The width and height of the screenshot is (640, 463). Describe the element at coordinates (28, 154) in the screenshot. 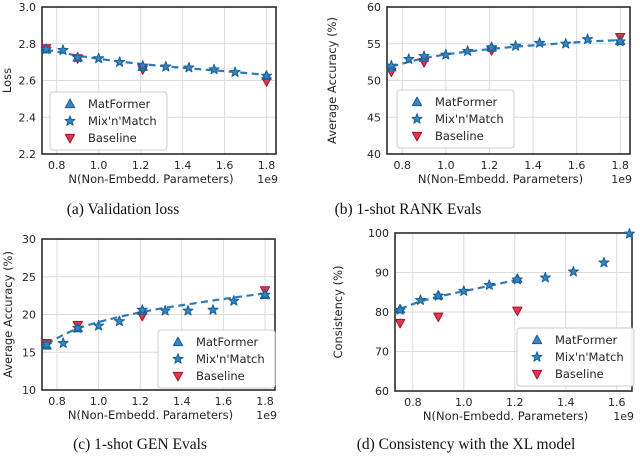

I see `y-tick-label: 2.2` at that location.